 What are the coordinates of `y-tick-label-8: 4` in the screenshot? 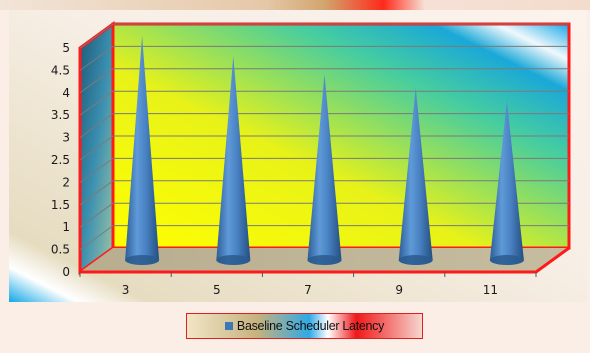 It's located at (66, 93).